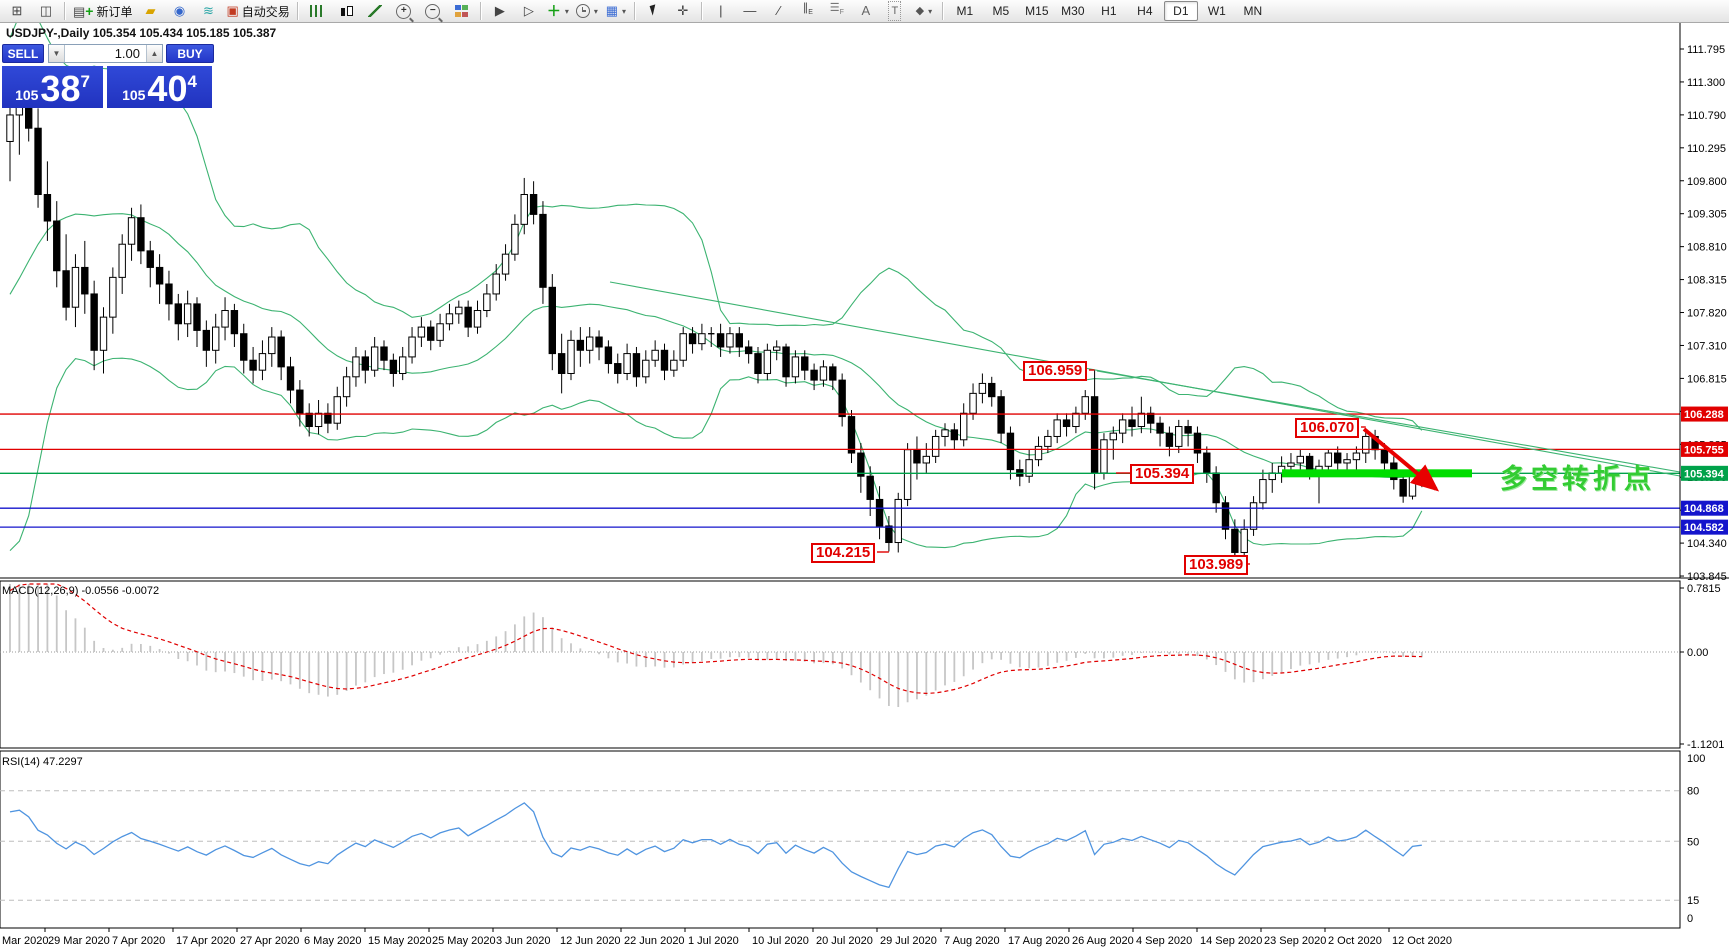 Image resolution: width=1729 pixels, height=947 pixels. Describe the element at coordinates (750, 11) in the screenshot. I see `horizontal-line-button: —` at that location.